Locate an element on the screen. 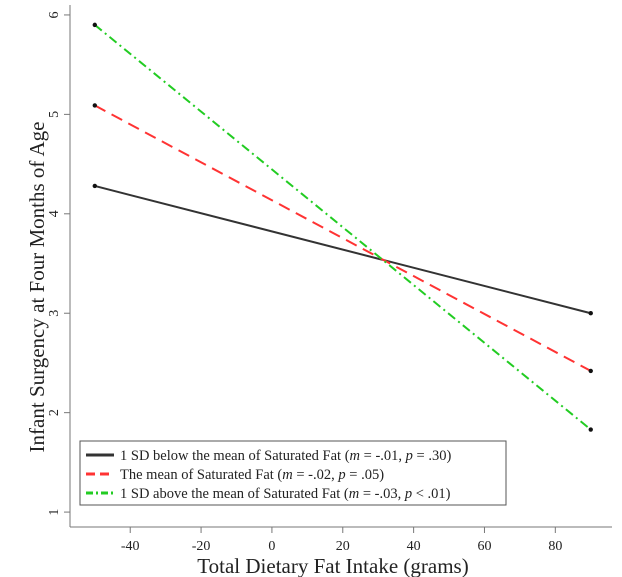  x-tick-label: -20 is located at coordinates (201, 546).